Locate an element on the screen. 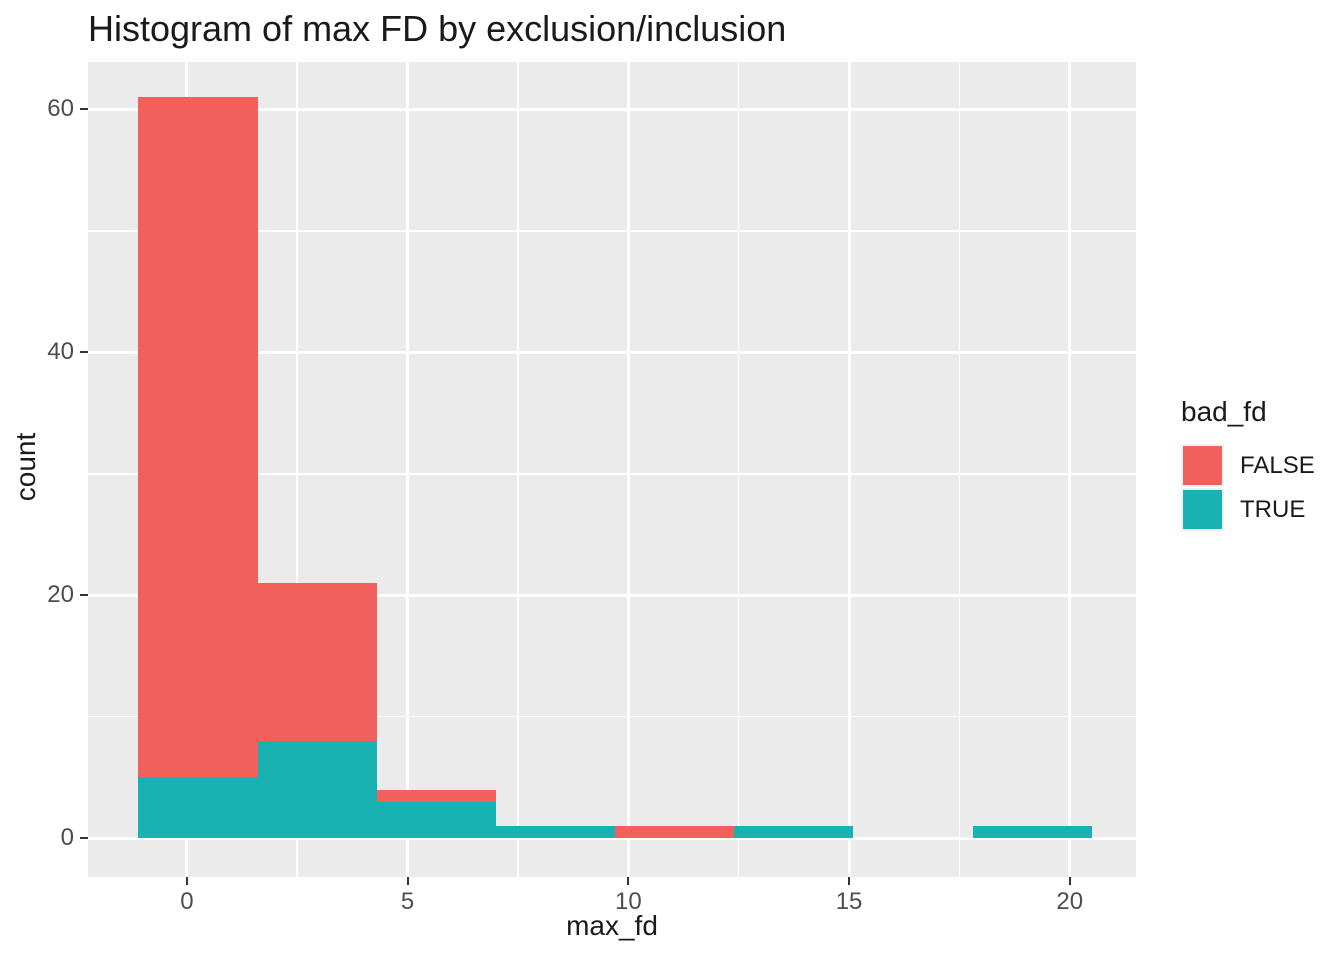  legend-swatch-false is located at coordinates (1202, 465).